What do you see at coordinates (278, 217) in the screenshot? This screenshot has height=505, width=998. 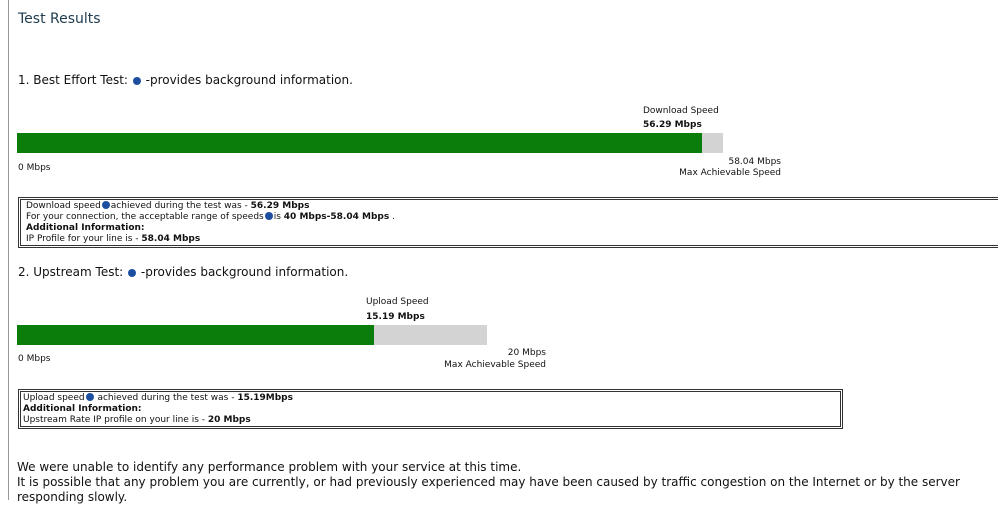 I see `text: is` at bounding box center [278, 217].